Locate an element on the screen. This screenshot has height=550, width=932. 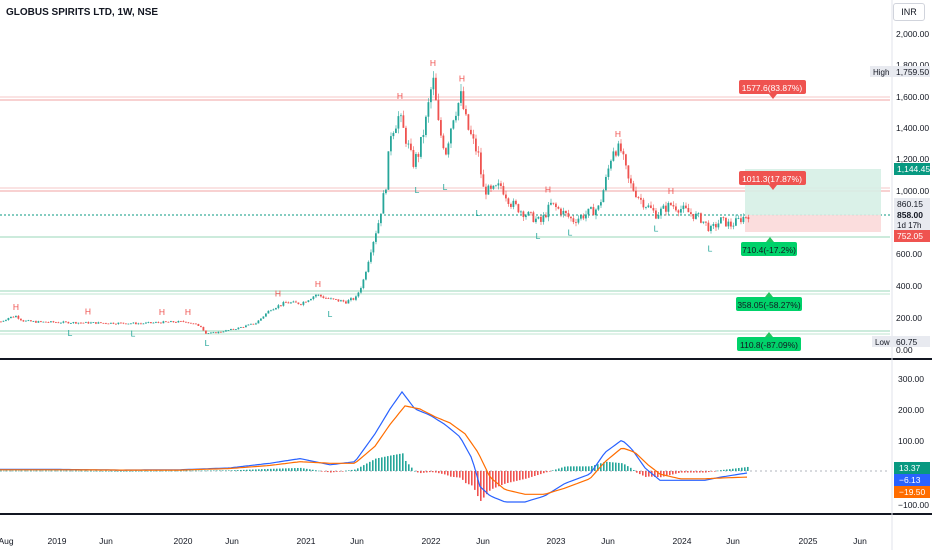
signal-line is located at coordinates (374, 450).